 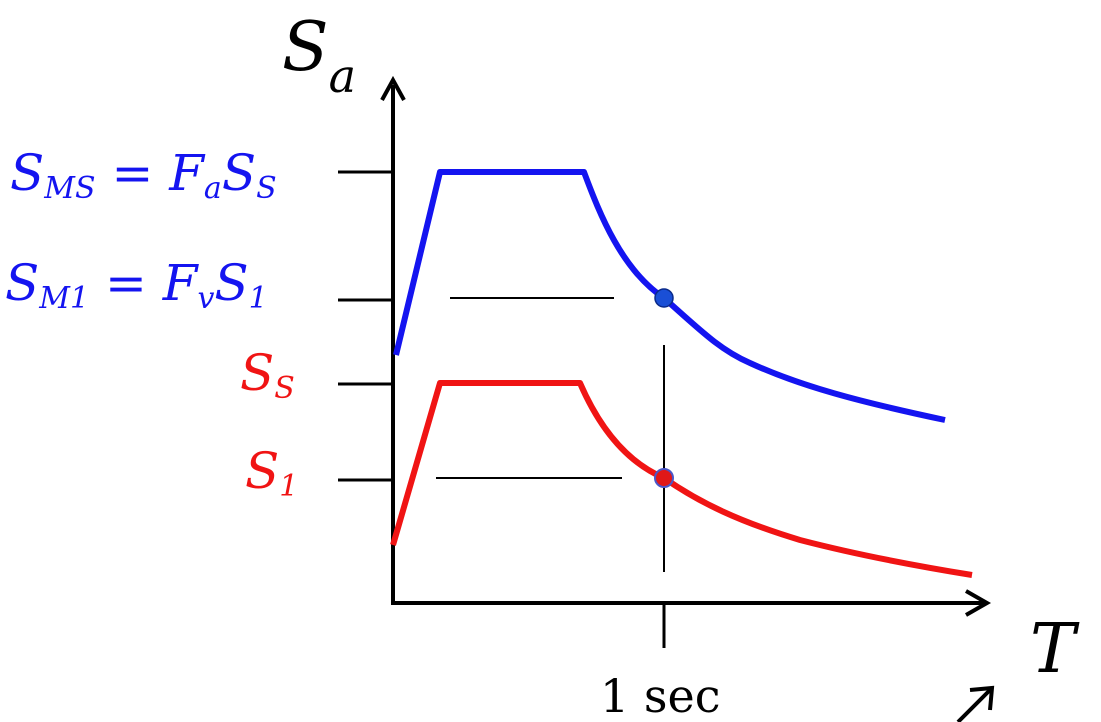 I want to click on y-axis-label: Sa, so click(x=319, y=55).